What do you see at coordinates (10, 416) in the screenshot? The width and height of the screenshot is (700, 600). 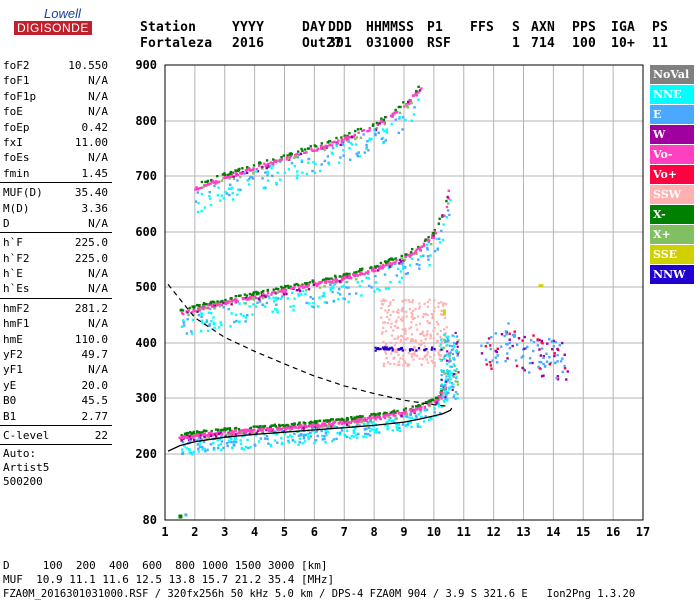 I see `param-name: B1` at bounding box center [10, 416].